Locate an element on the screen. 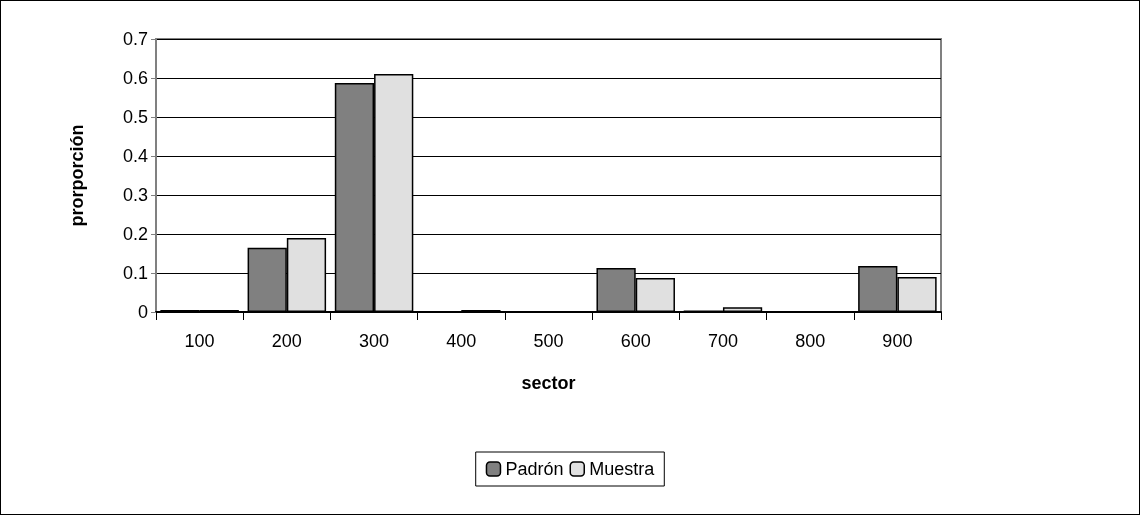 The image size is (1140, 515). y-tick-label: 0.1 is located at coordinates (135, 273).